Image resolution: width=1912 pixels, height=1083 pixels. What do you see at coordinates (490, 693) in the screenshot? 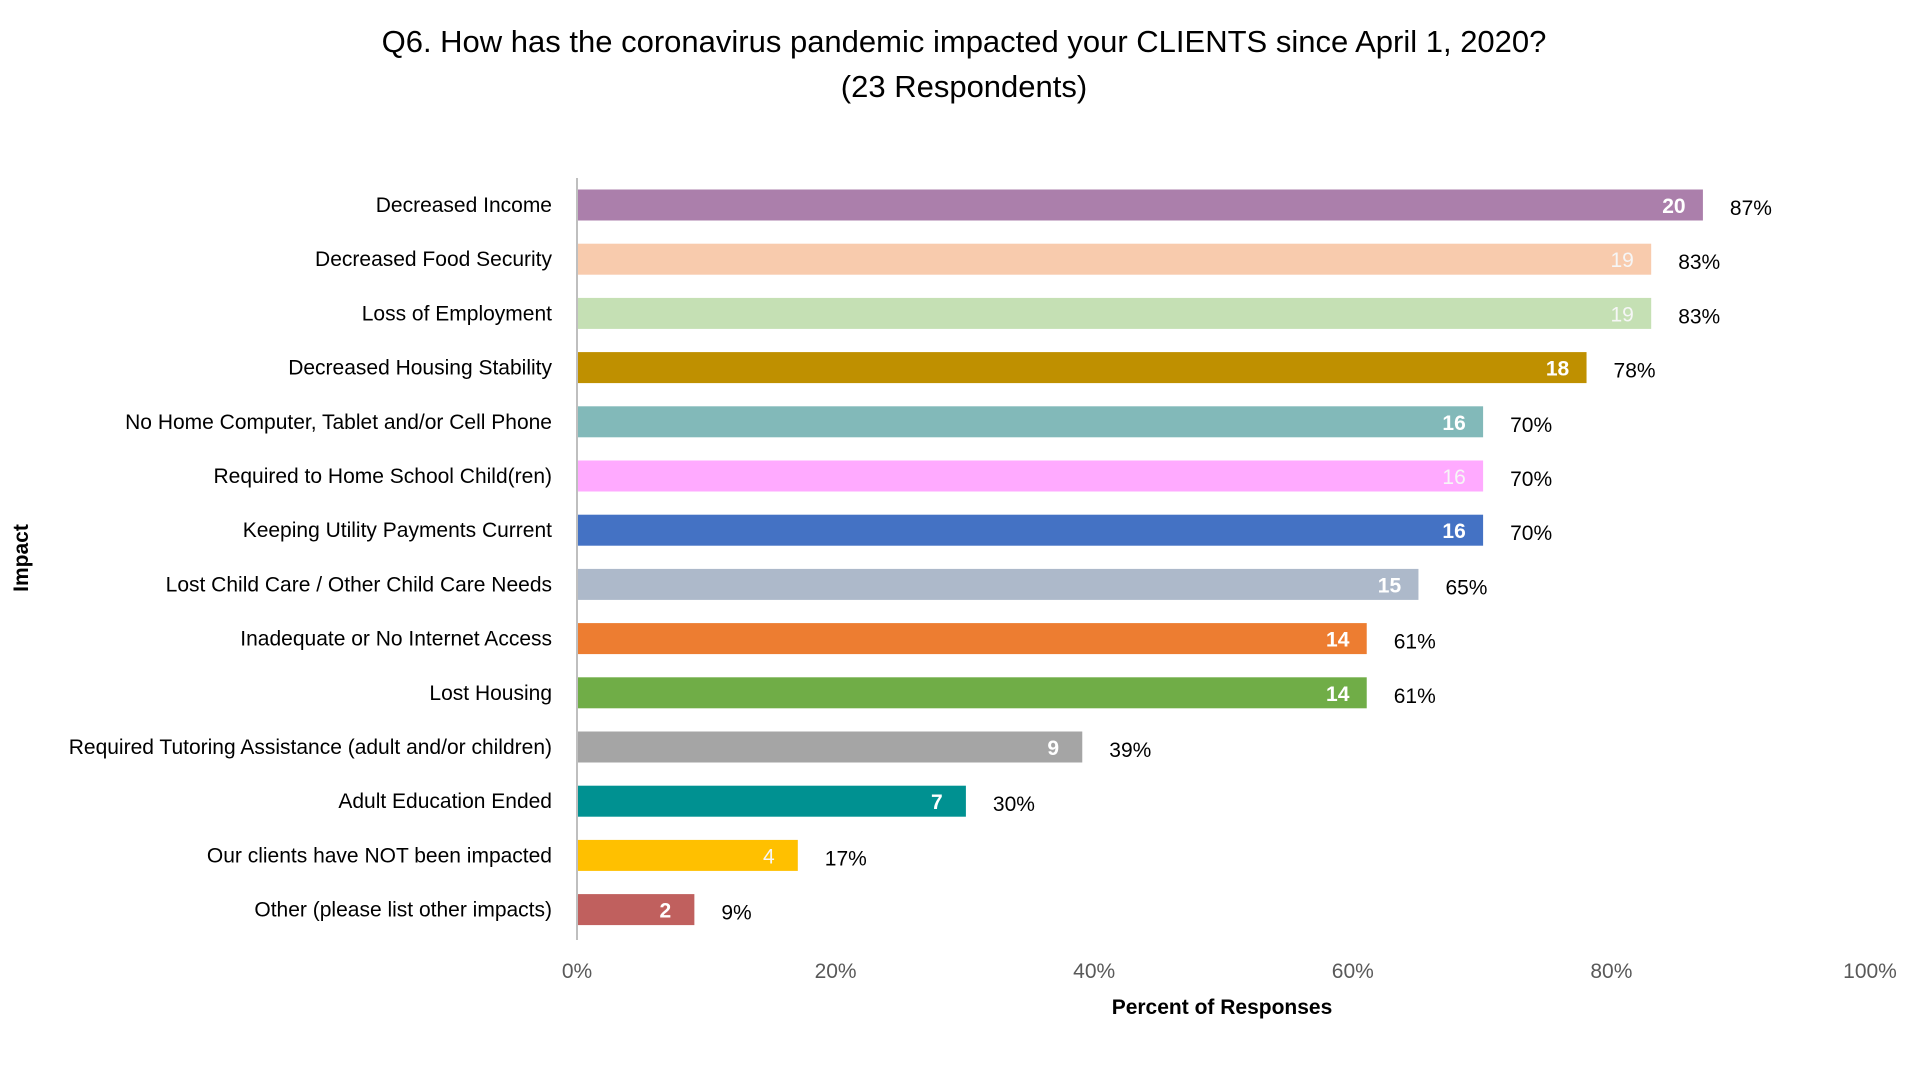
I see `category-label: Lost Housing` at bounding box center [490, 693].